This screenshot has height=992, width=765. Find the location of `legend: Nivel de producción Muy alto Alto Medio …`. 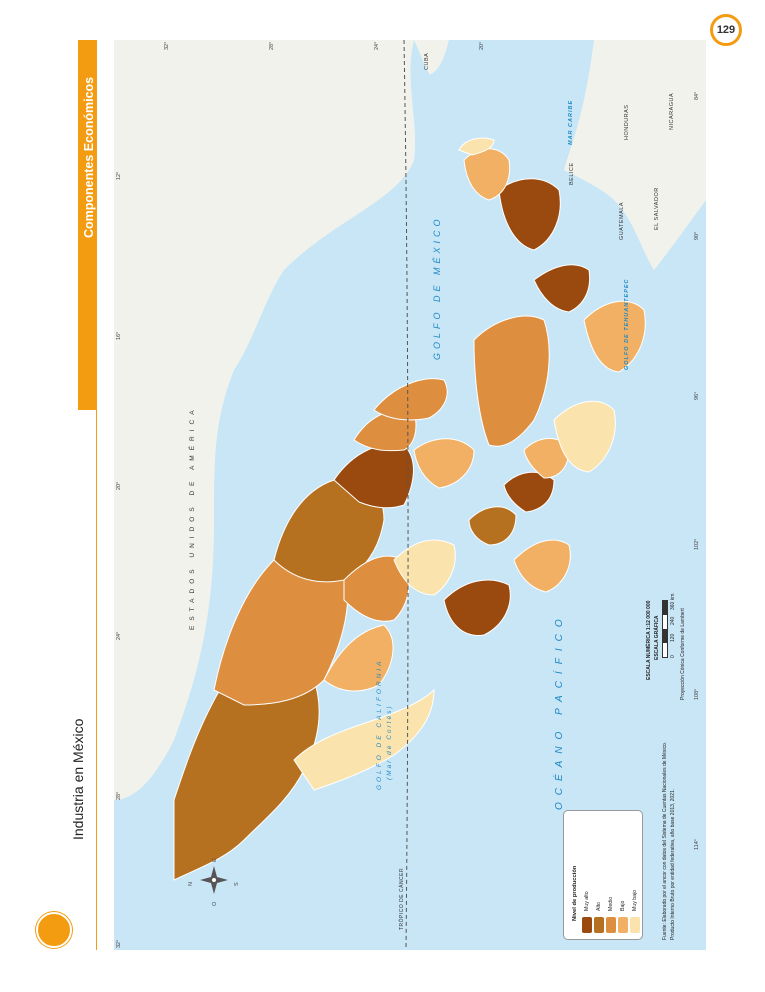

legend: Nivel de producción Muy alto Alto Medio … is located at coordinates (603, 875).